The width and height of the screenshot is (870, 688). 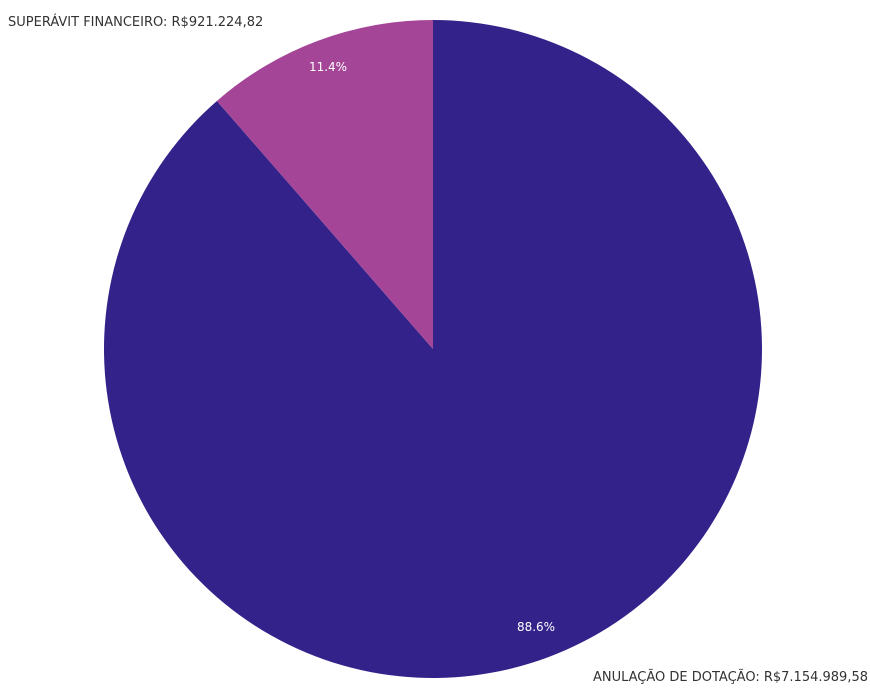 I want to click on slice-percent-label-1: 88.6%, so click(x=536, y=627).